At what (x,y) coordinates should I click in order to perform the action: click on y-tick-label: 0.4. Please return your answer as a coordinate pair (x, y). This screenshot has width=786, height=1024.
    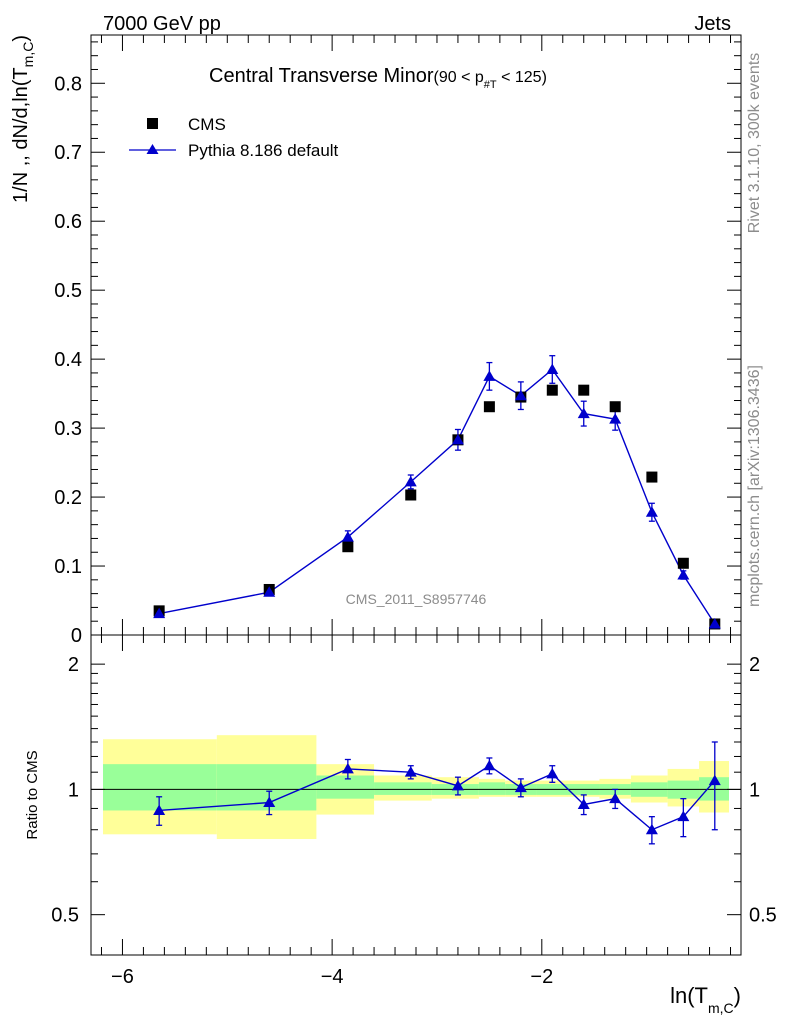
    Looking at the image, I should click on (68, 360).